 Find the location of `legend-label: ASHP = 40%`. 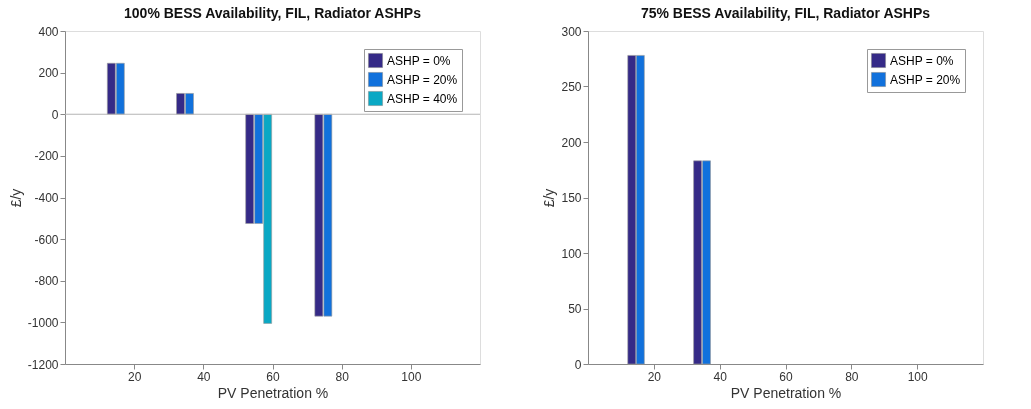

legend-label: ASHP = 40% is located at coordinates (422, 98).